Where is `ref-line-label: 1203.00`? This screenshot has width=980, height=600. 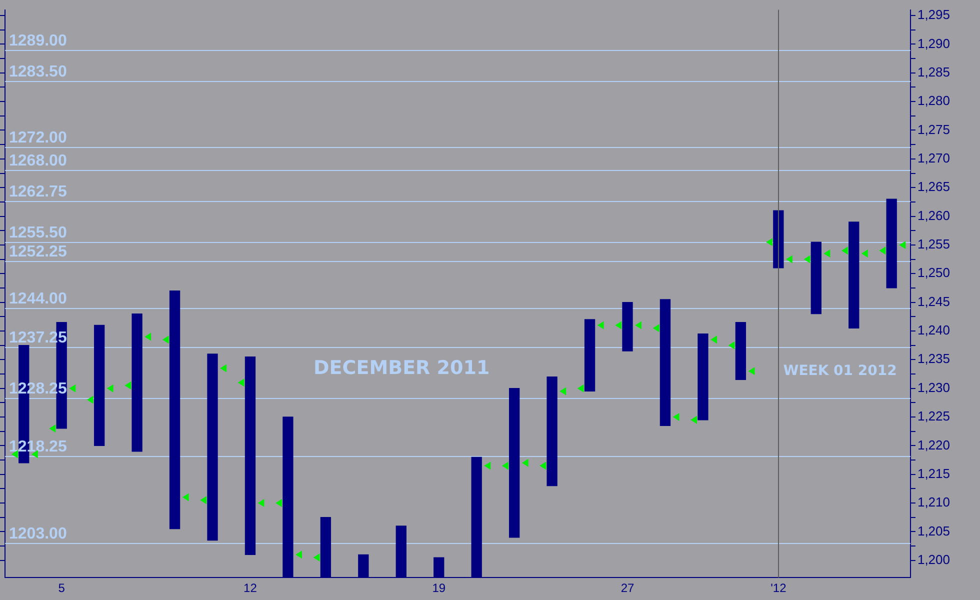 ref-line-label: 1203.00 is located at coordinates (38, 534).